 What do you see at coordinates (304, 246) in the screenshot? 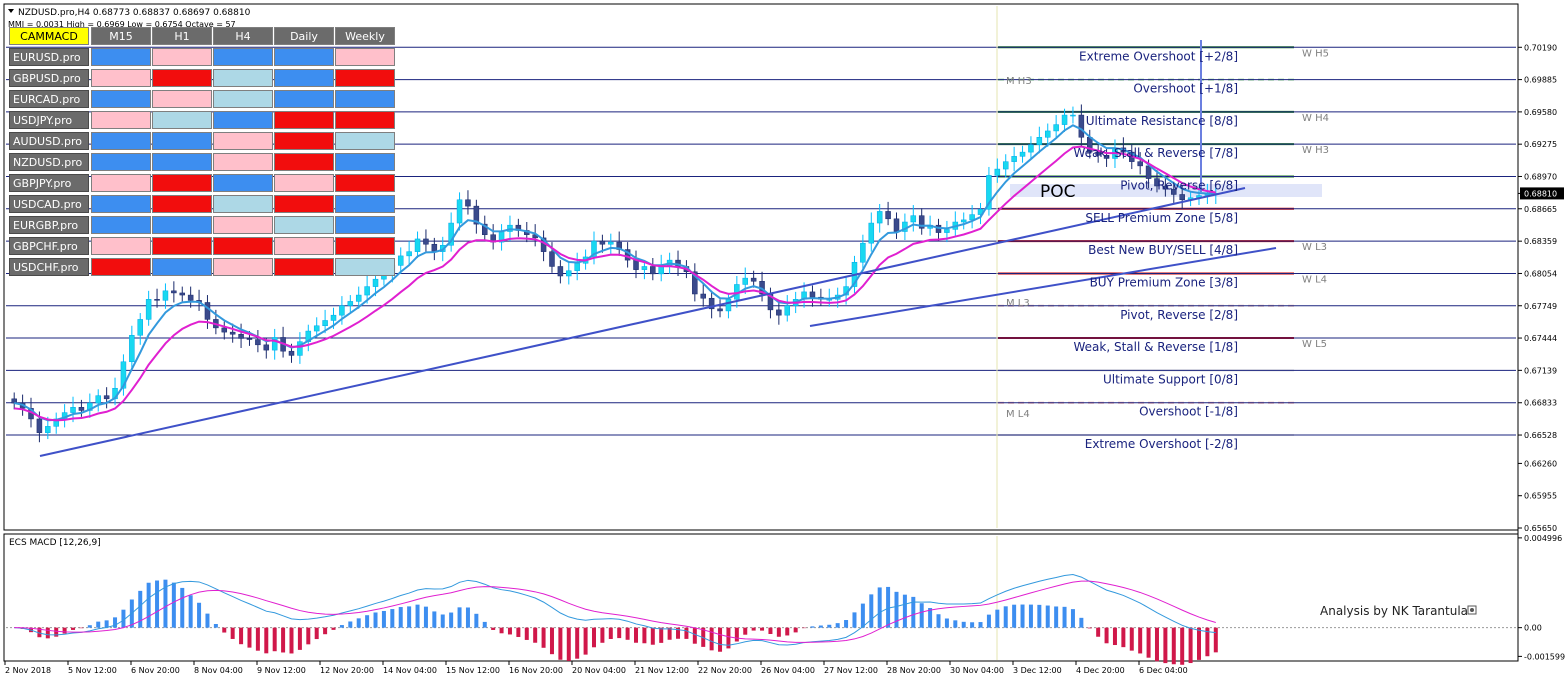
I see `heatmap-cell` at bounding box center [304, 246].